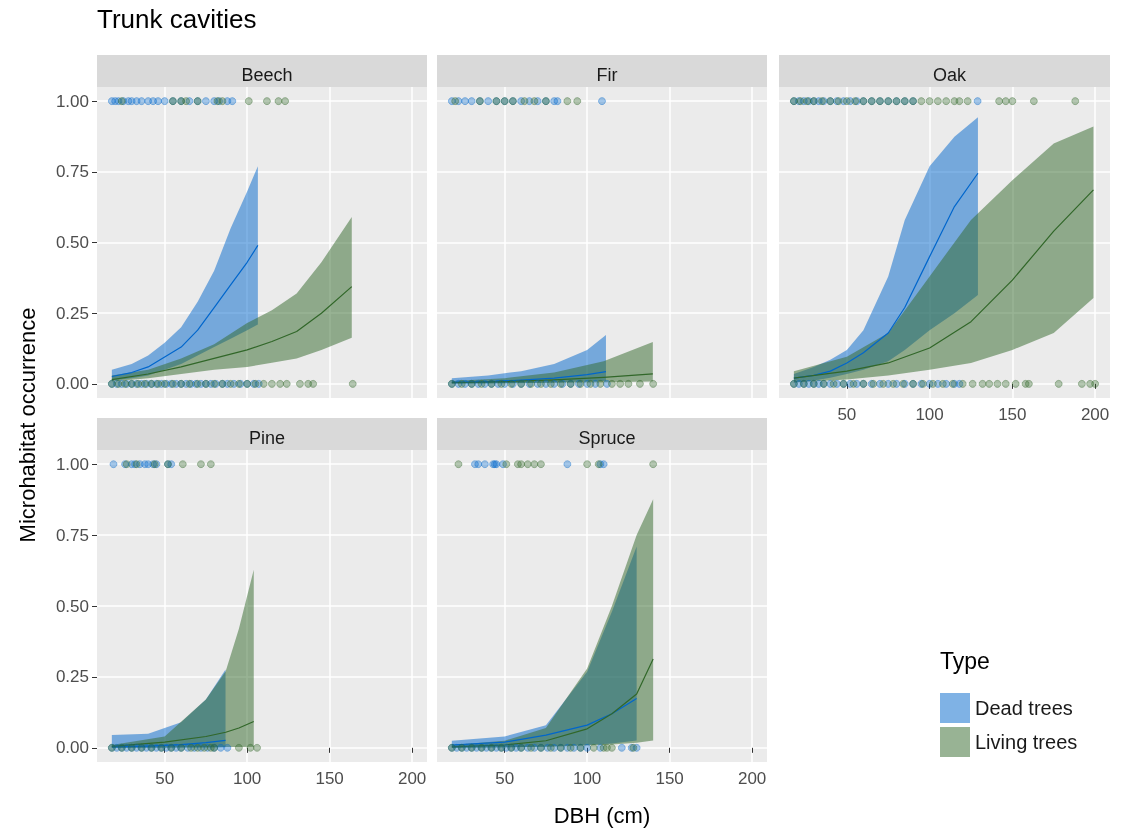 The width and height of the screenshot is (1121, 834). Describe the element at coordinates (949, 75) in the screenshot. I see `chart-subtitle: Oak` at that location.